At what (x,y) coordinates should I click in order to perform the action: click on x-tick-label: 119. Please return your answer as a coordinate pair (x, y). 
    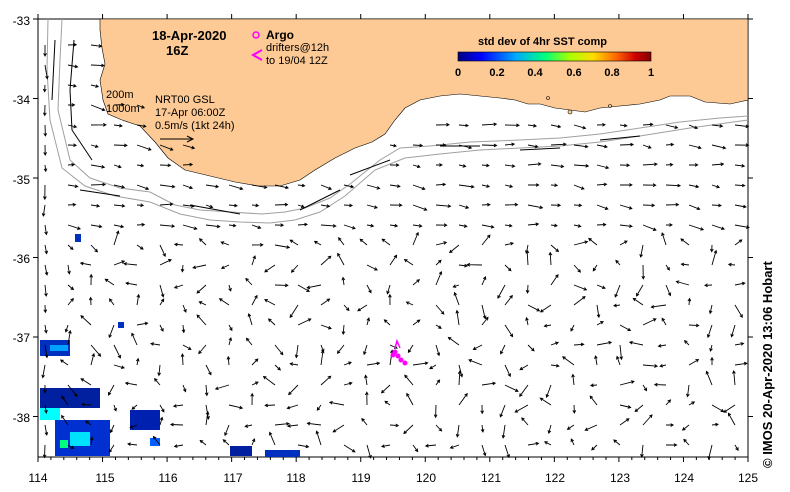
    Looking at the image, I should click on (360, 478).